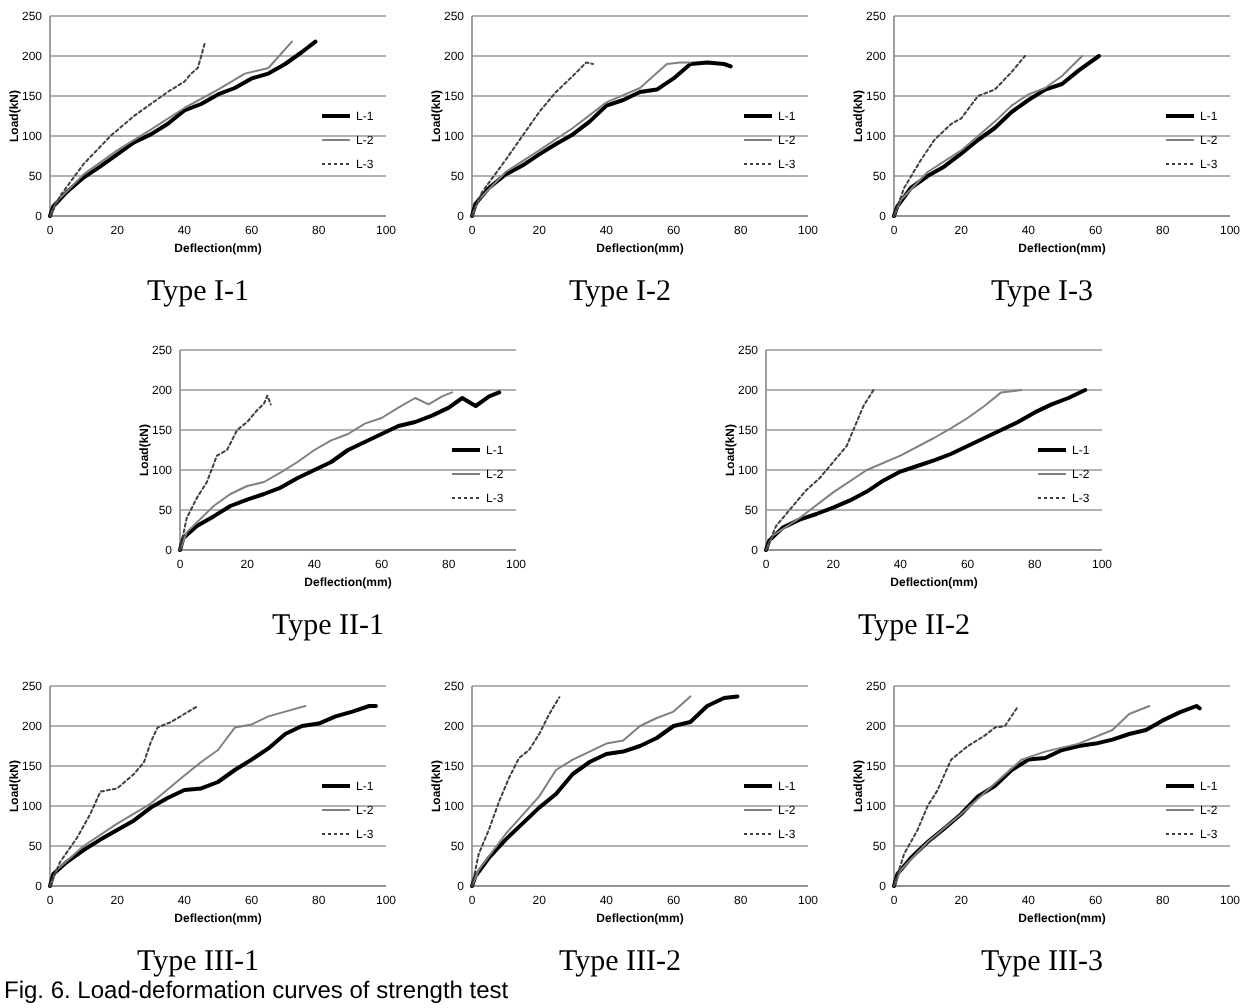 Image resolution: width=1244 pixels, height=1008 pixels. What do you see at coordinates (620, 292) in the screenshot?
I see `text: Type I-2` at bounding box center [620, 292].